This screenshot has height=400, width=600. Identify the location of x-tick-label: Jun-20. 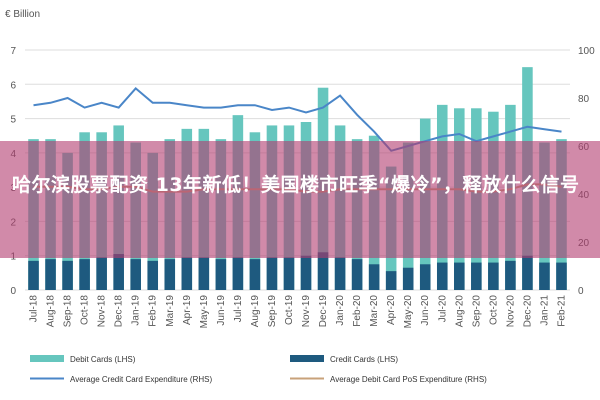
(425, 310).